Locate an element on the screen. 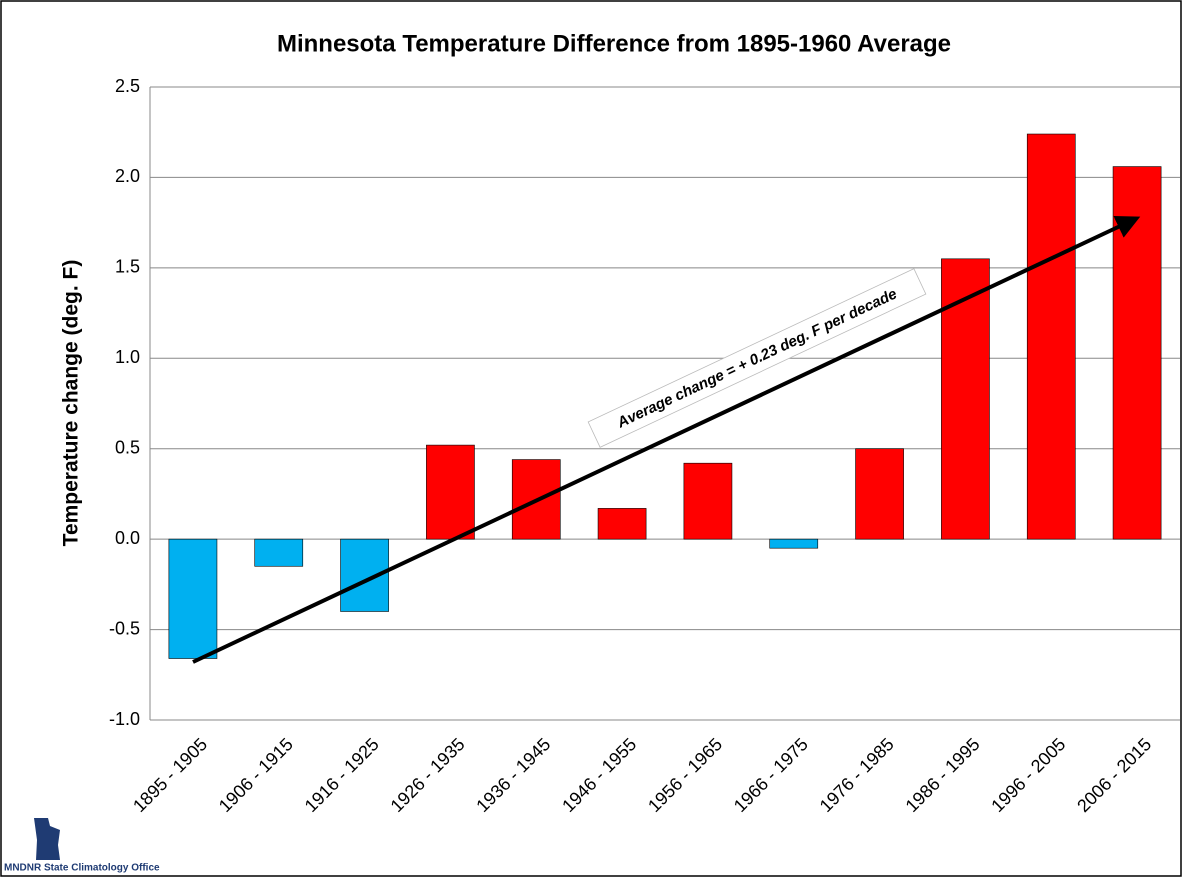  x-tick-label: 1956 - 1965 is located at coordinates (685, 775).